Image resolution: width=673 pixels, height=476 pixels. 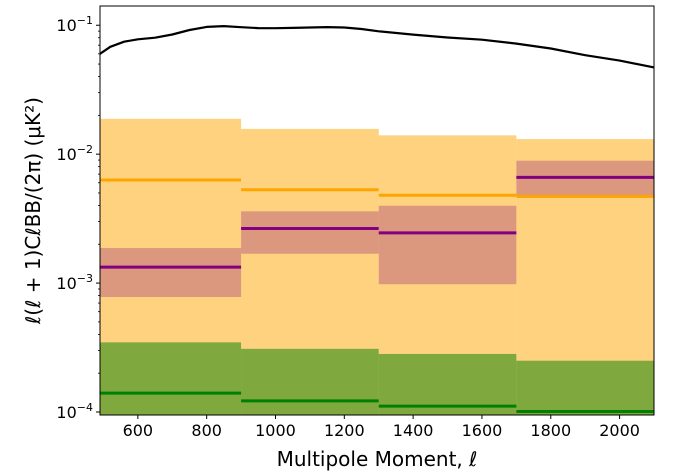 I want to click on x-tick-label: 800, so click(x=206, y=430).